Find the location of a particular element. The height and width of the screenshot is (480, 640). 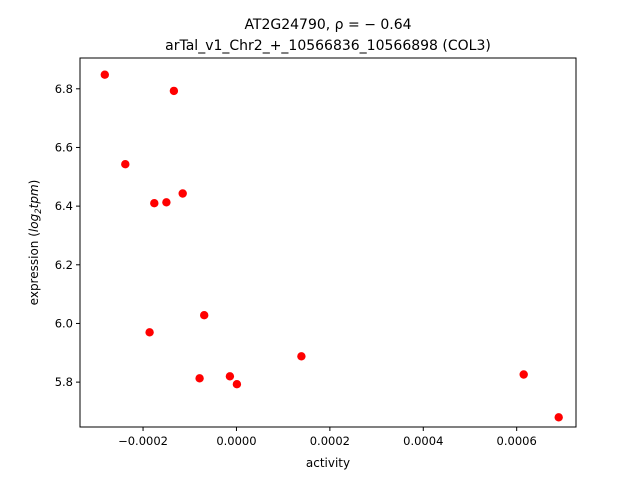

y-axis-label: expression (log2tpm) is located at coordinates (35, 243).